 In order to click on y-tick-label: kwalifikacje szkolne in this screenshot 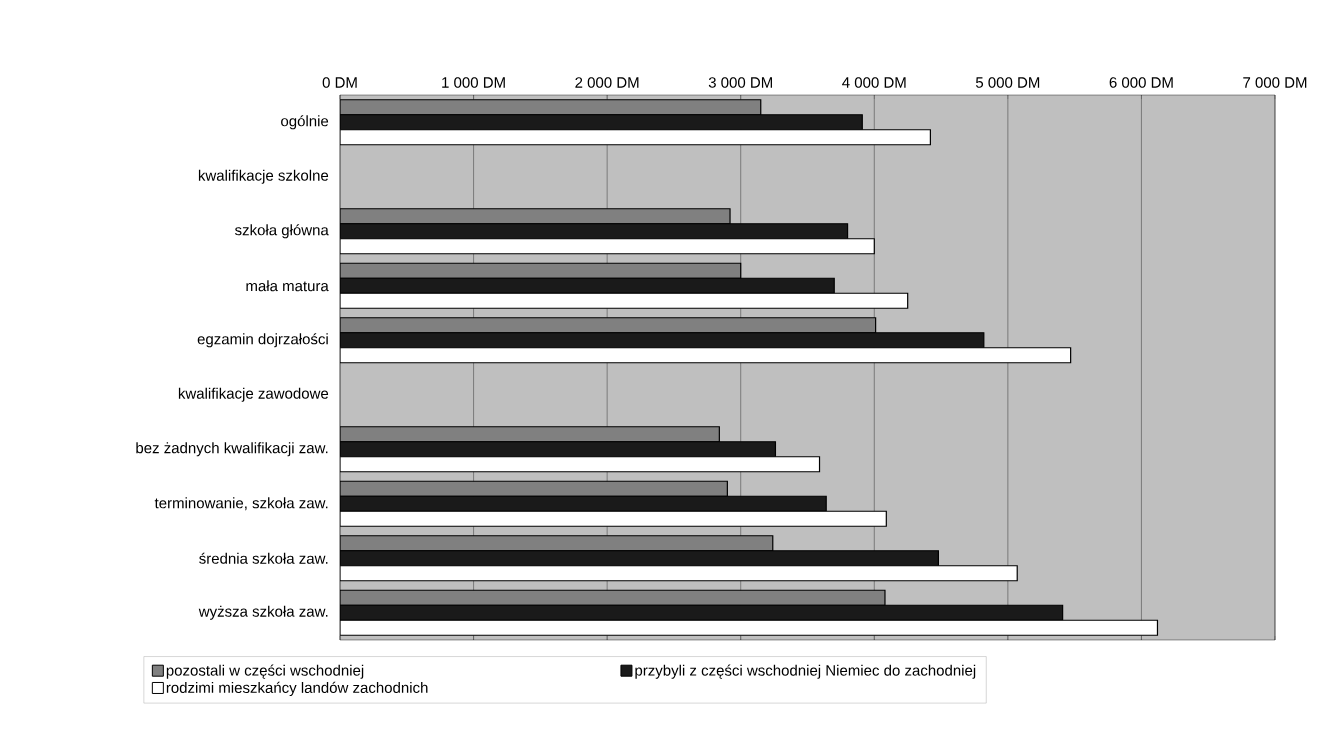, I will do `click(263, 176)`.